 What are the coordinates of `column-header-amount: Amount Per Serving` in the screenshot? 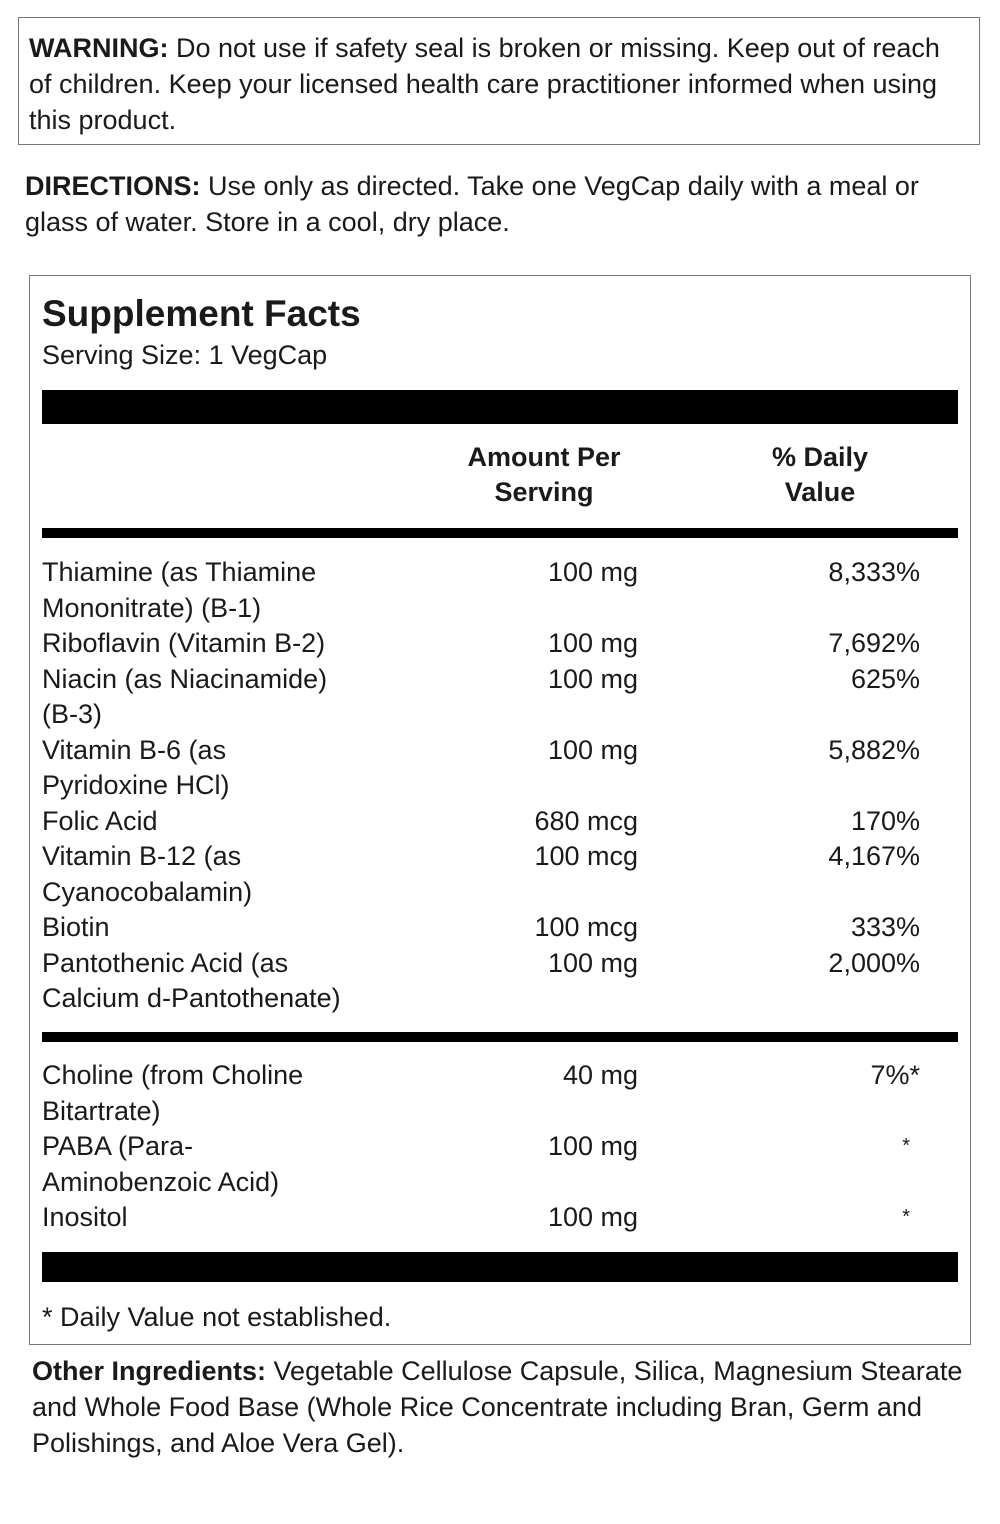 It's located at (544, 475).